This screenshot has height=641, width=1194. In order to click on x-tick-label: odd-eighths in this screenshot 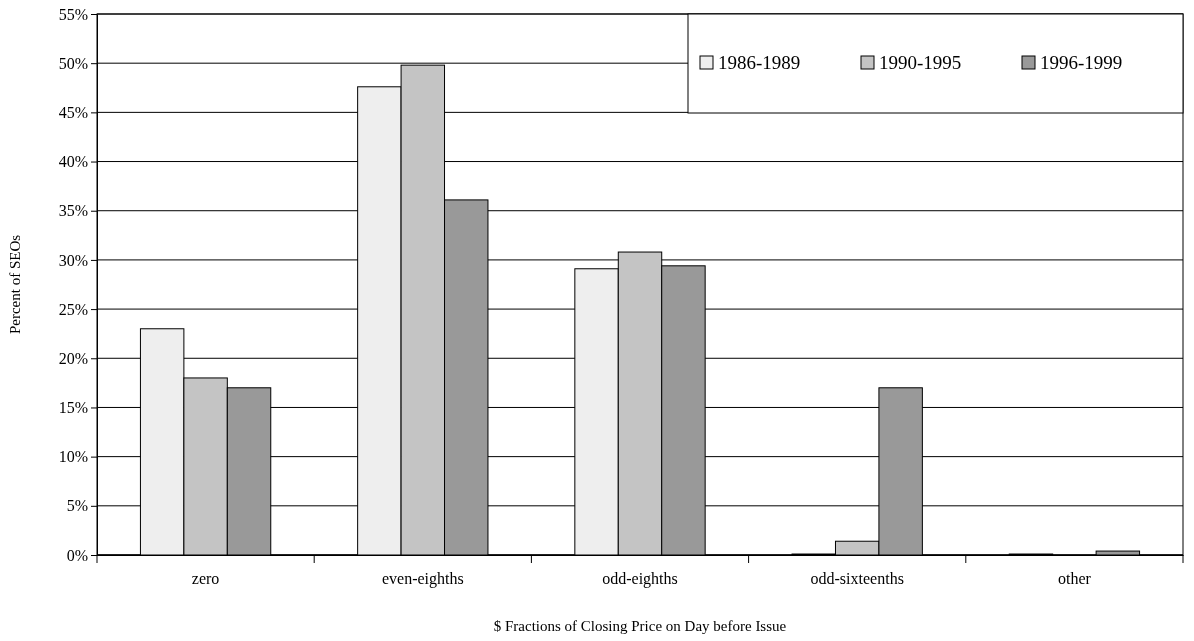, I will do `click(640, 579)`.